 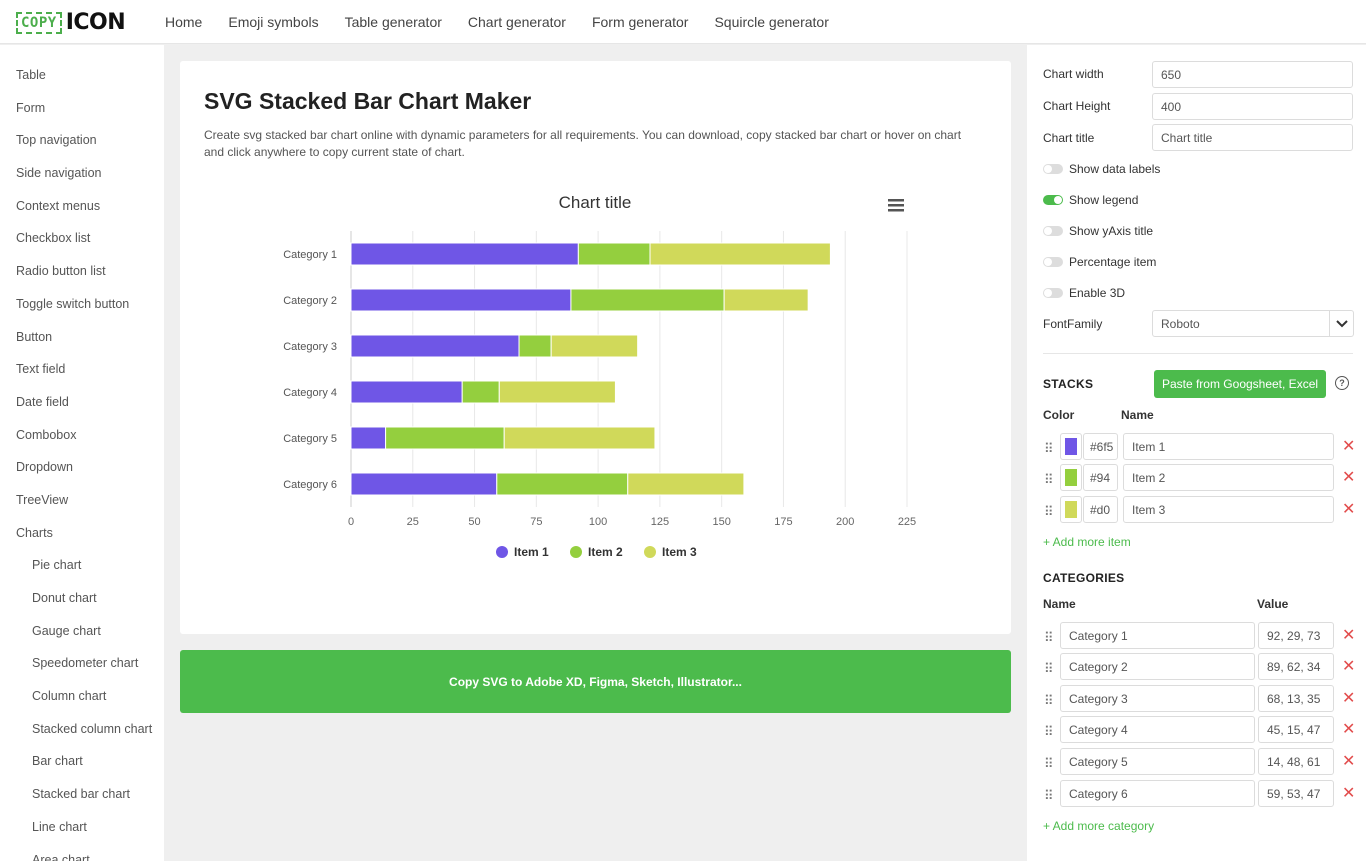 I want to click on chart-menu-icon, so click(x=896, y=205).